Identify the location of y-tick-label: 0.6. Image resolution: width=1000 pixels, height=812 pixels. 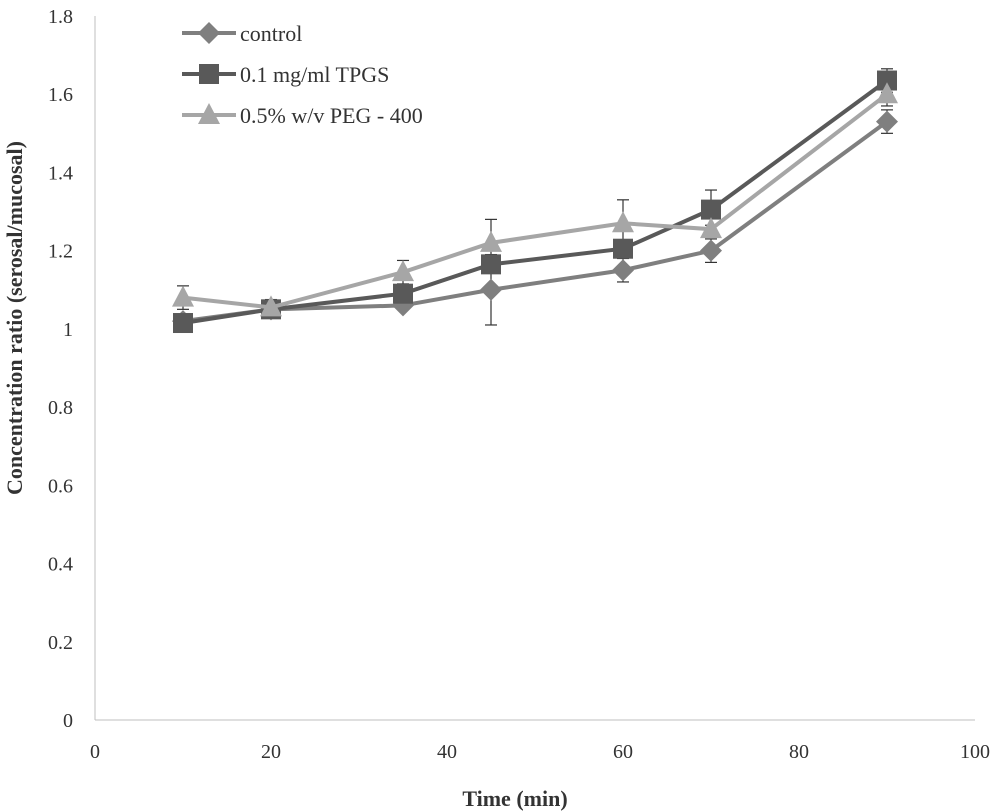
(60, 486).